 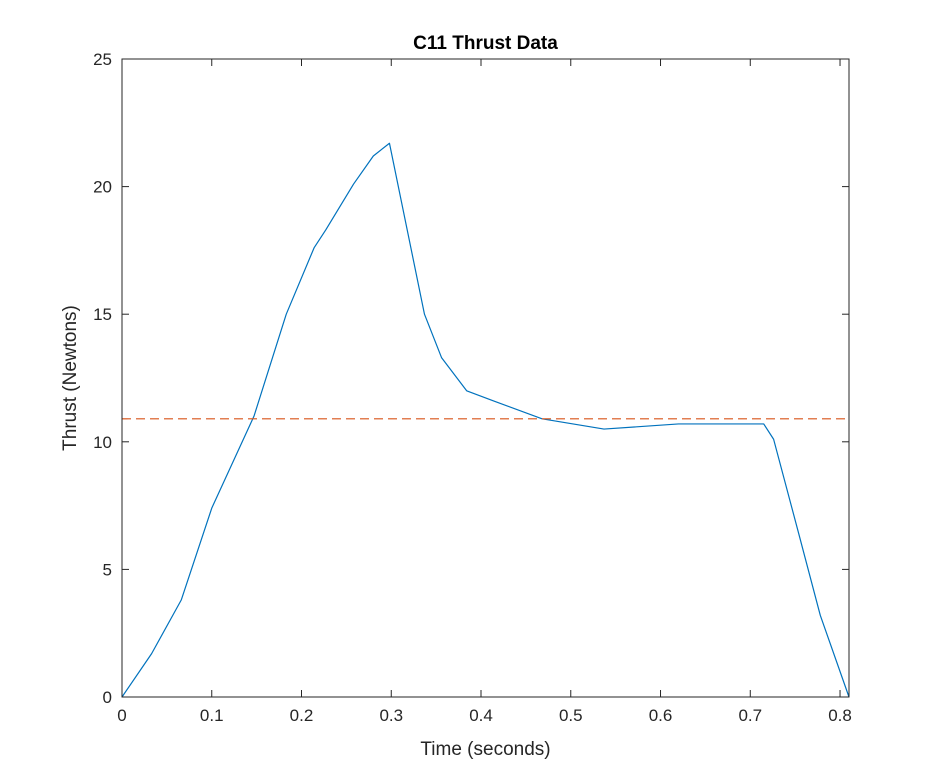 What do you see at coordinates (485, 43) in the screenshot?
I see `chart-title: C11 Thrust Data` at bounding box center [485, 43].